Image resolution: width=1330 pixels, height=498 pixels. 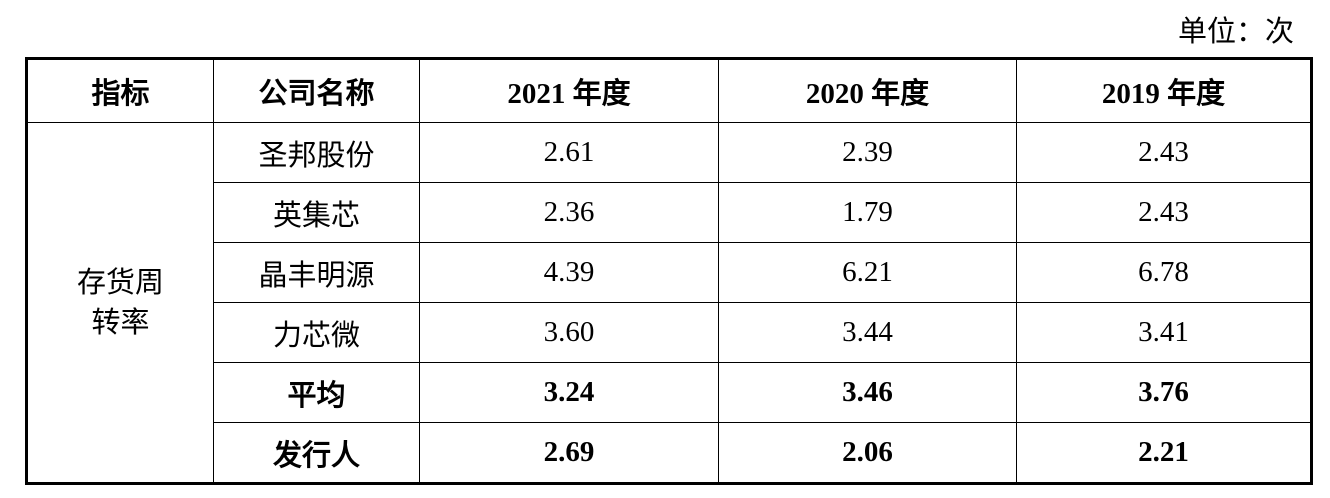 I want to click on header-cell: 指标, so click(x=120, y=90).